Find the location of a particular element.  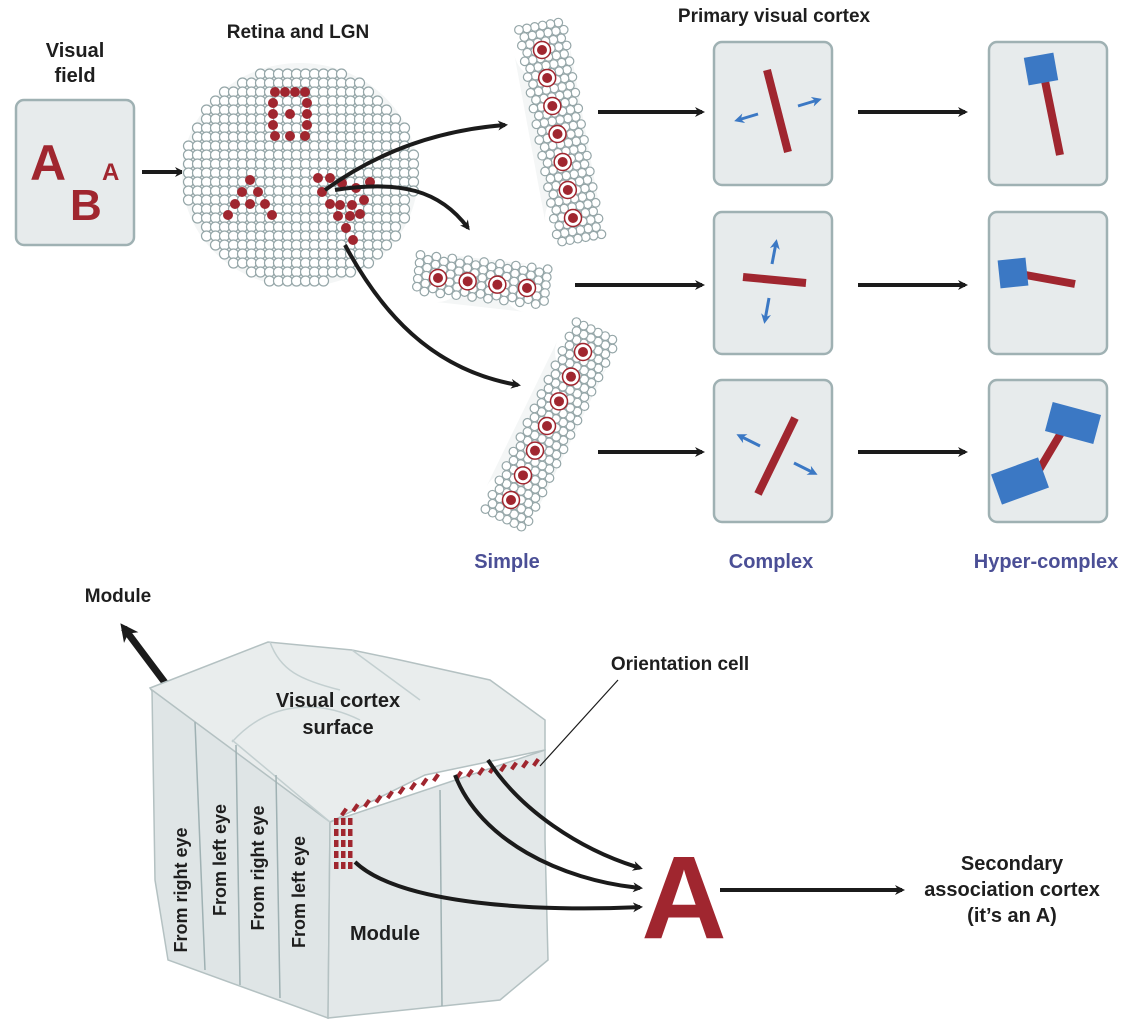

simple-band-horizontal is located at coordinates (482, 280).